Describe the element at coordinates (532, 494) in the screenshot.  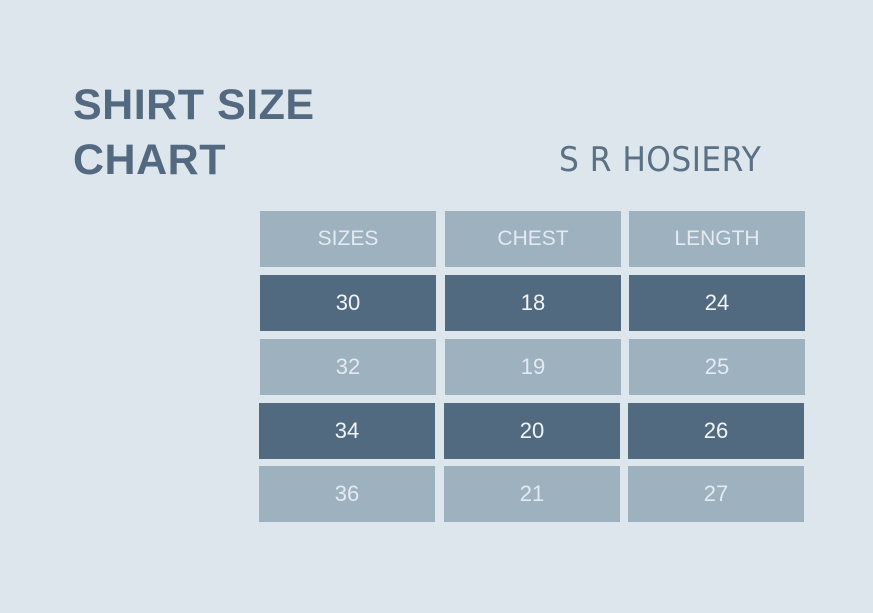
I see `table-cell-chest: 21` at that location.